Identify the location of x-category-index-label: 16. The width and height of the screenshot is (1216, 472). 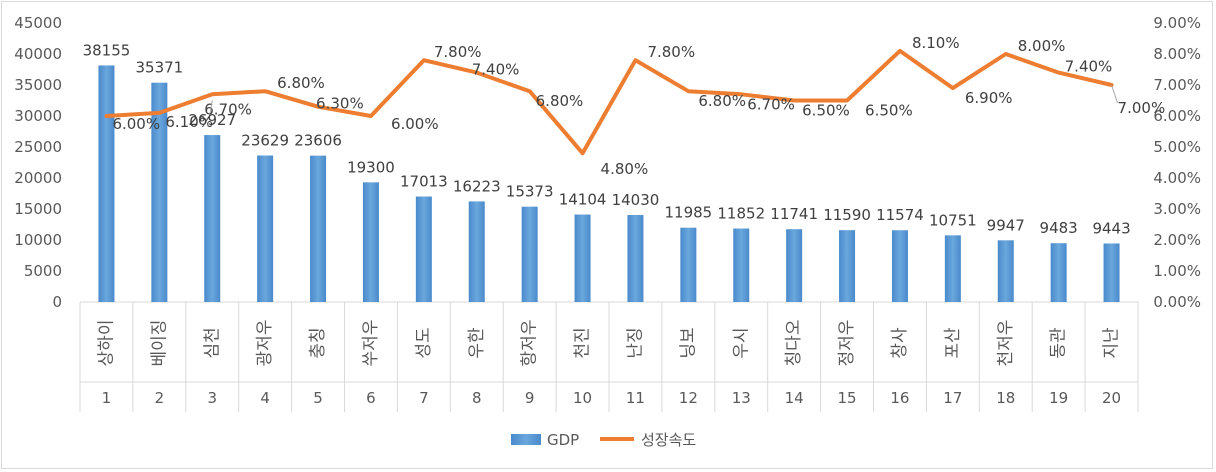
(899, 398).